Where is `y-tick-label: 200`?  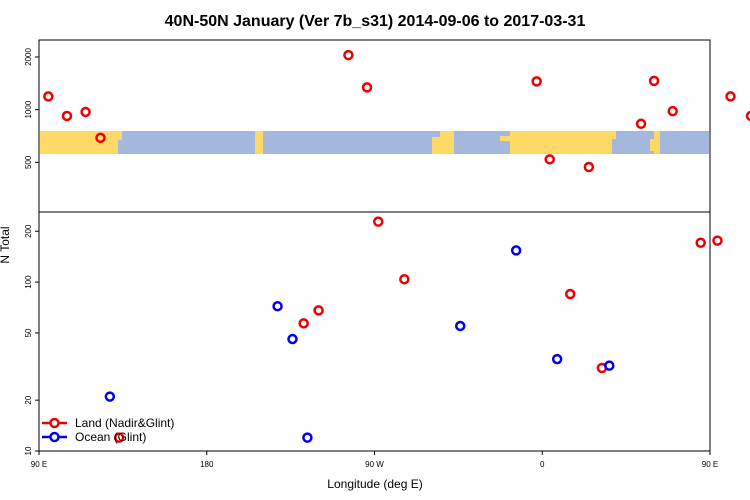 y-tick-label: 200 is located at coordinates (28, 231).